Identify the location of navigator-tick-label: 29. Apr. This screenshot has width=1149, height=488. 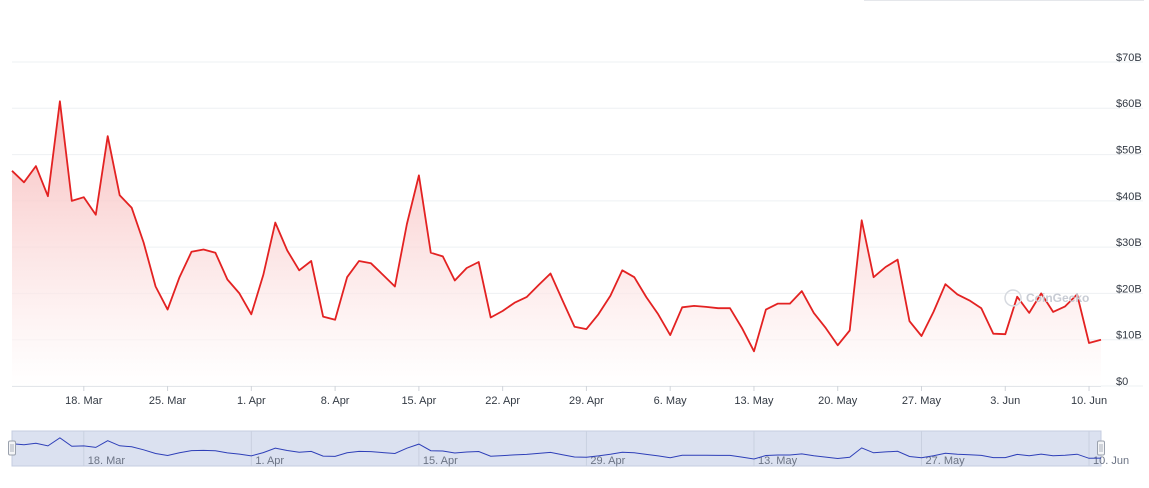
(607, 461).